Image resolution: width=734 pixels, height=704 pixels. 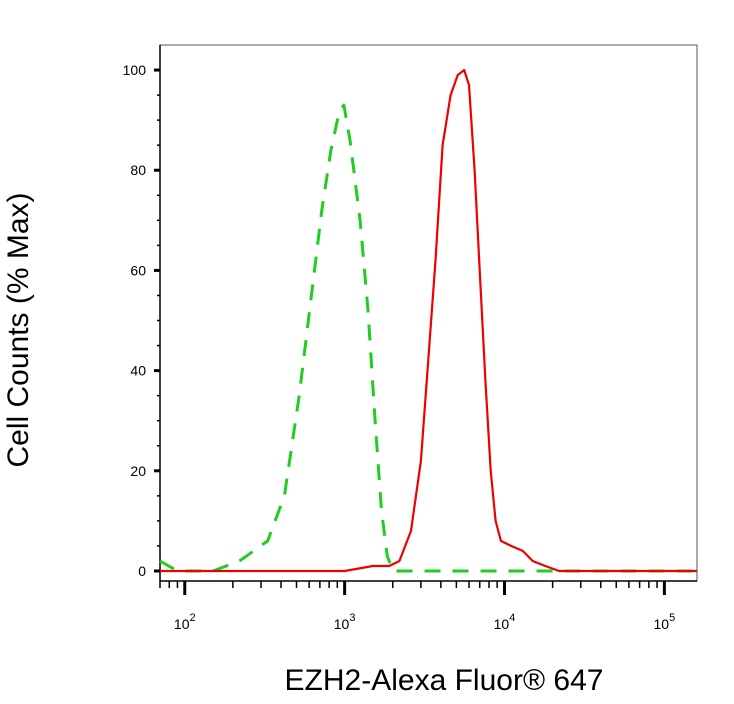 What do you see at coordinates (138, 170) in the screenshot?
I see `y-tick-label: 80` at bounding box center [138, 170].